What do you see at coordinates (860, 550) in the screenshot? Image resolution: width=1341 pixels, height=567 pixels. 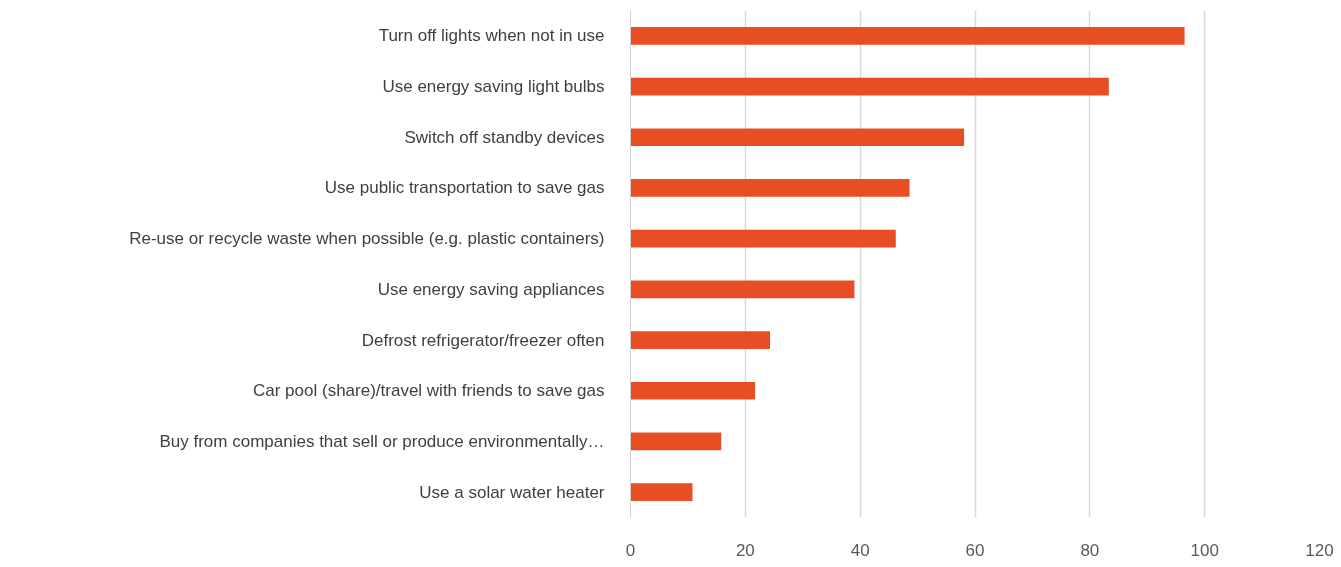 I see `x-tick-label: 40` at bounding box center [860, 550].